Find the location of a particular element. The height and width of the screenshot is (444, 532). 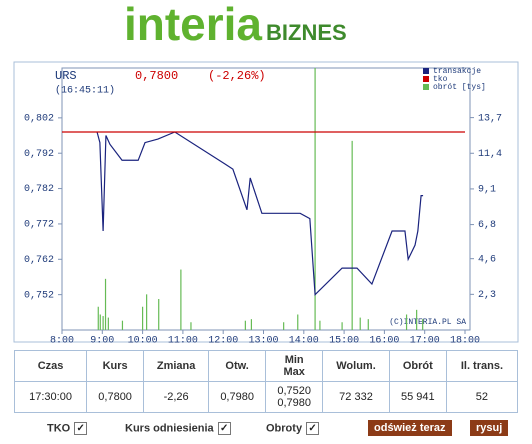

legend-label: tko is located at coordinates (440, 79).